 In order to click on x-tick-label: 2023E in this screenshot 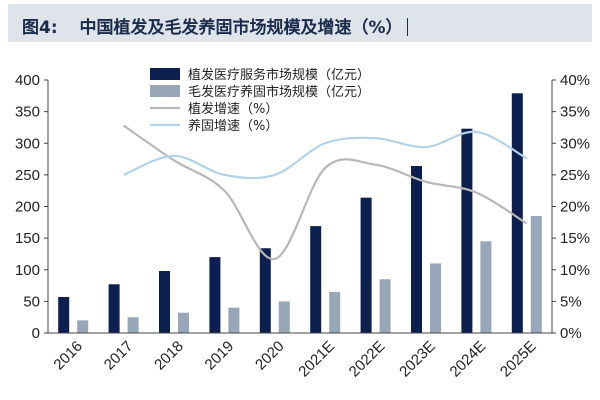, I will do `click(417, 359)`.